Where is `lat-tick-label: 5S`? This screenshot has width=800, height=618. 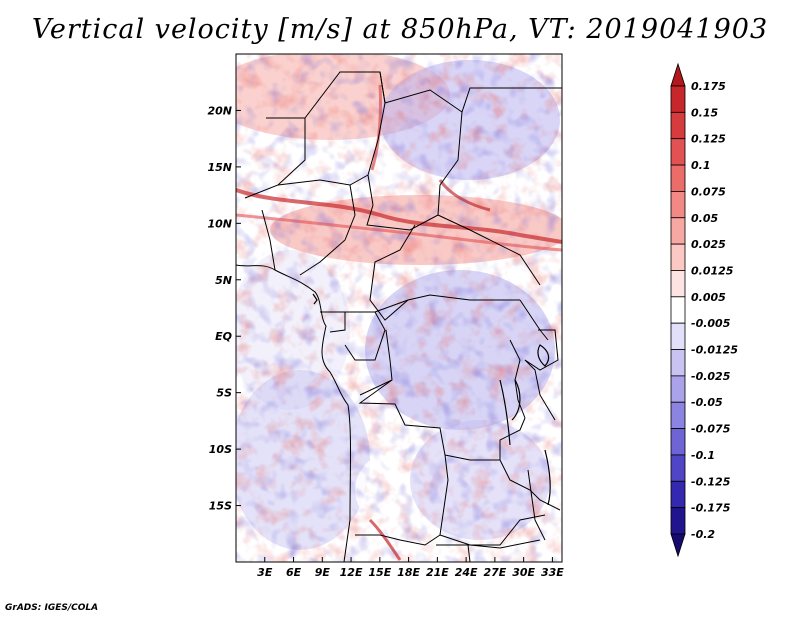 lat-tick-label: 5S is located at coordinates (224, 393).